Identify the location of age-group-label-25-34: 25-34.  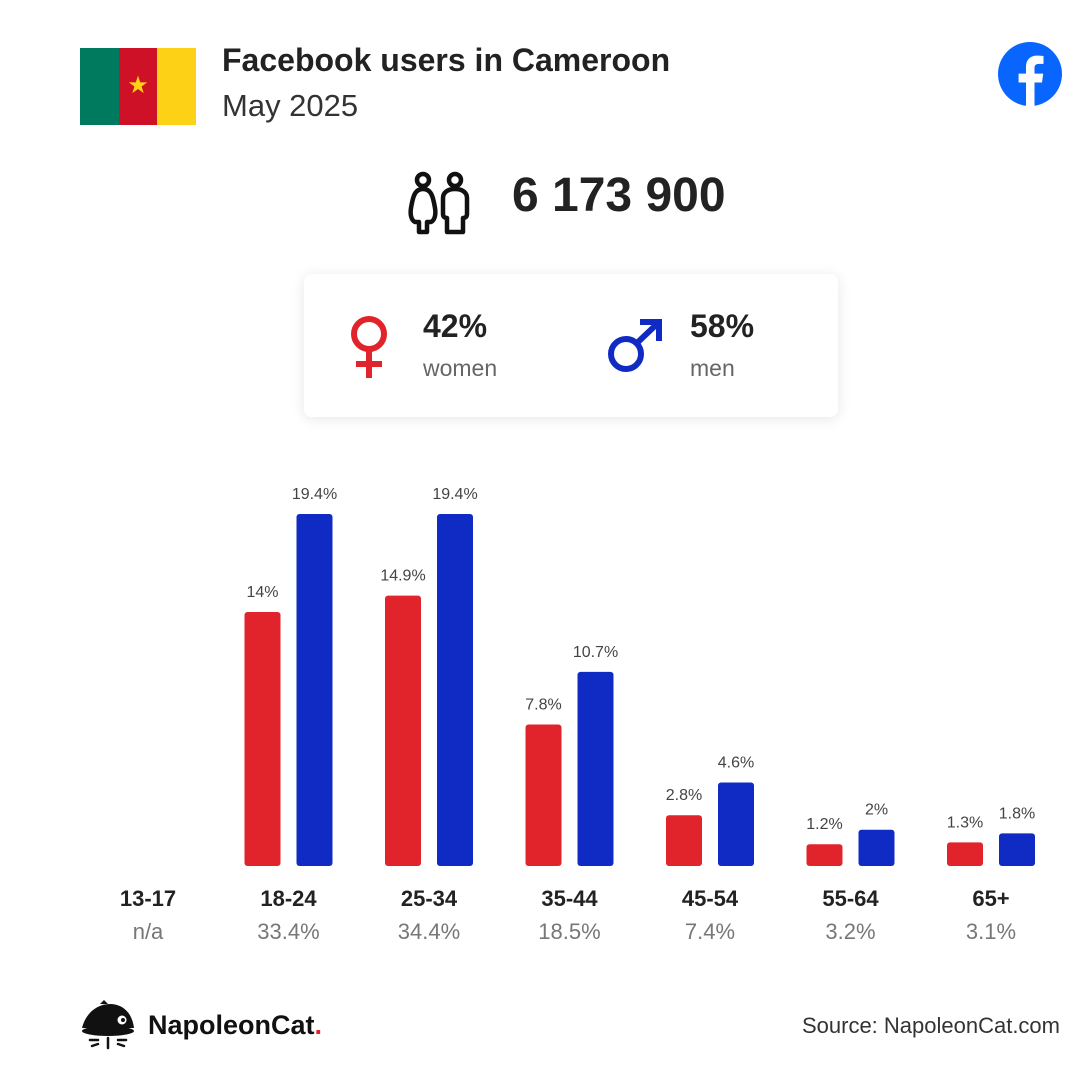
(429, 898).